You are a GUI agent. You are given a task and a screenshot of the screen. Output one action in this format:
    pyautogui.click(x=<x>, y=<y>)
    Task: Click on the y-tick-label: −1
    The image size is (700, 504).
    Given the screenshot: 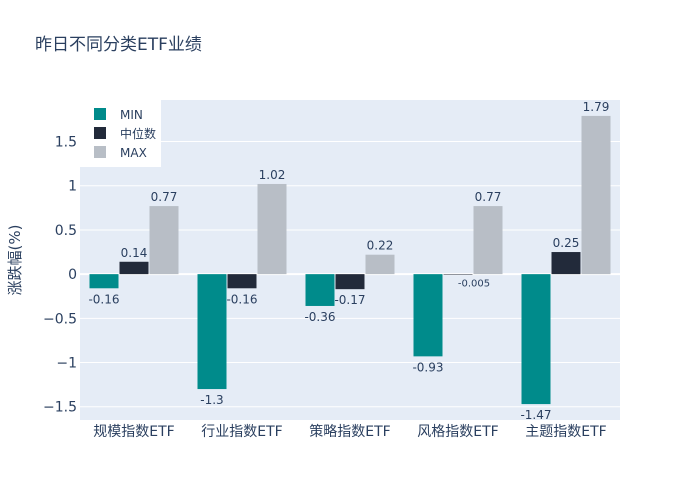 What is the action you would take?
    pyautogui.click(x=66, y=364)
    